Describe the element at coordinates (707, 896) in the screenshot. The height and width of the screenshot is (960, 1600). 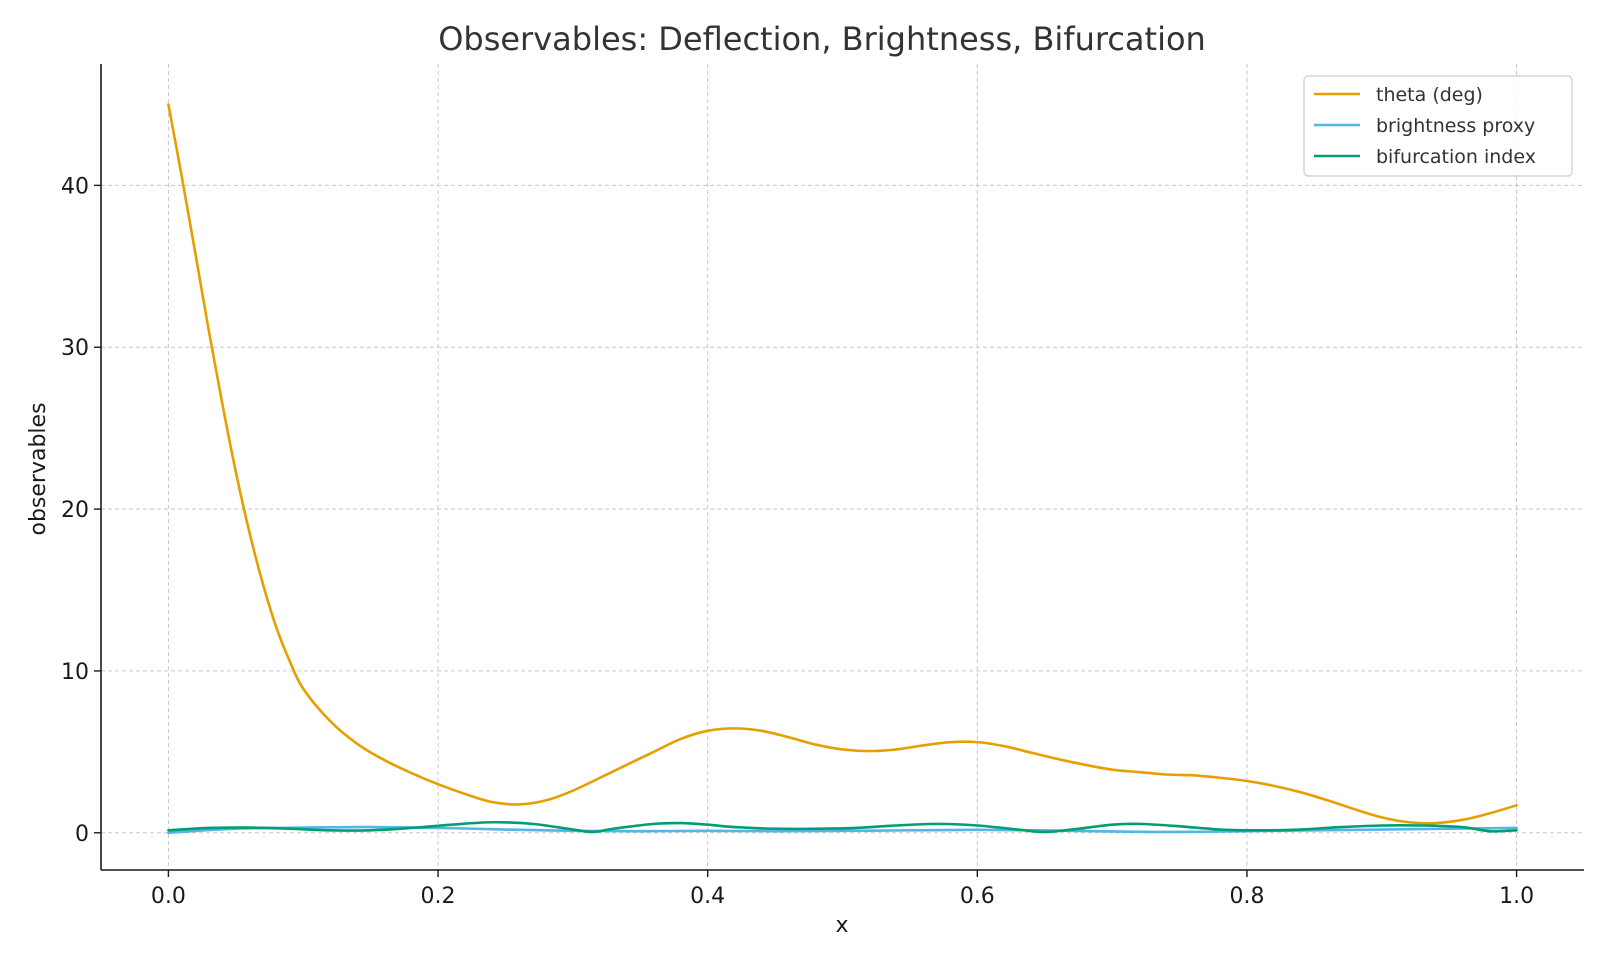
I see `x-tick-label: 0.4` at that location.